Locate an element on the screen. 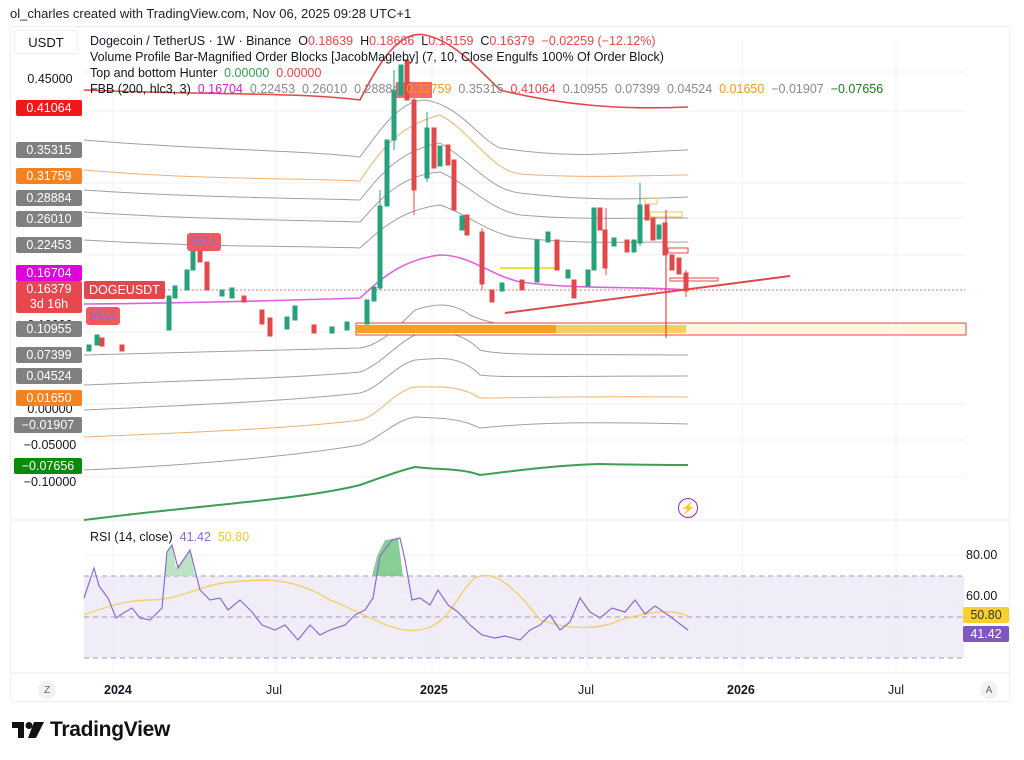 The height and width of the screenshot is (760, 1024). price-tick: 0.45000 is located at coordinates (50, 79).